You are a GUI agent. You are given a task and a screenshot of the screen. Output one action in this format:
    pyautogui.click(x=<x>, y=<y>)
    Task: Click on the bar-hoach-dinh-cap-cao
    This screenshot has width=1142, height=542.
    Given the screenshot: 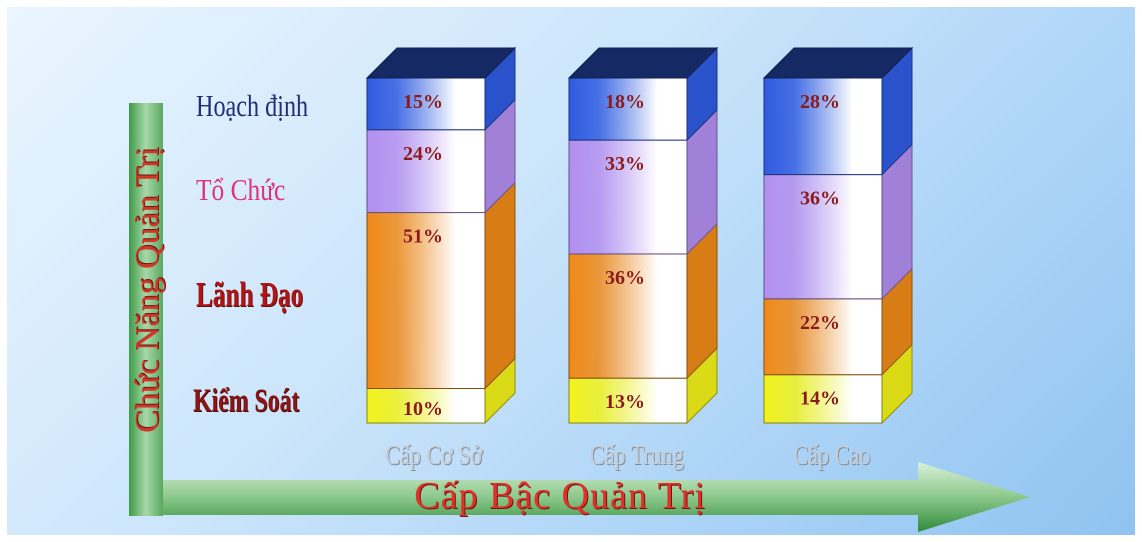 What is the action you would take?
    pyautogui.click(x=823, y=126)
    